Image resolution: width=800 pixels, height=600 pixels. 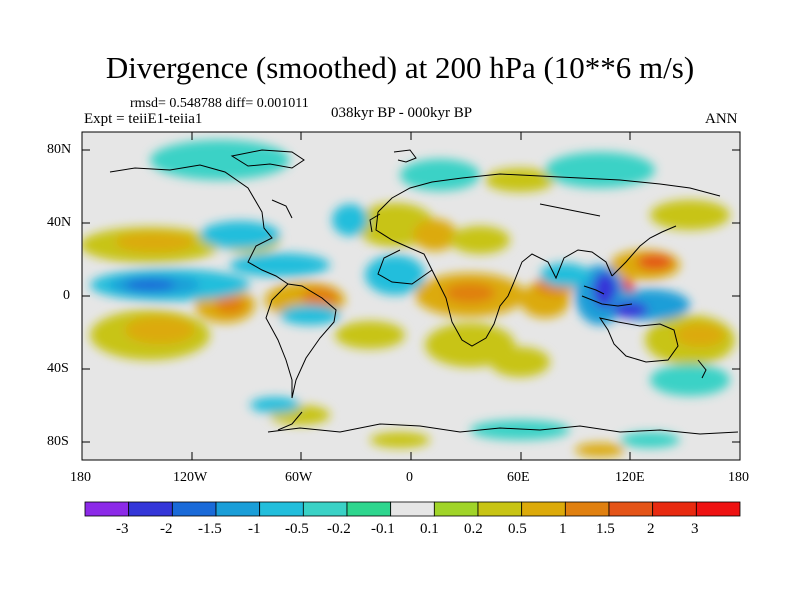 What do you see at coordinates (339, 529) in the screenshot?
I see `colorbar-label: -0.2` at bounding box center [339, 529].